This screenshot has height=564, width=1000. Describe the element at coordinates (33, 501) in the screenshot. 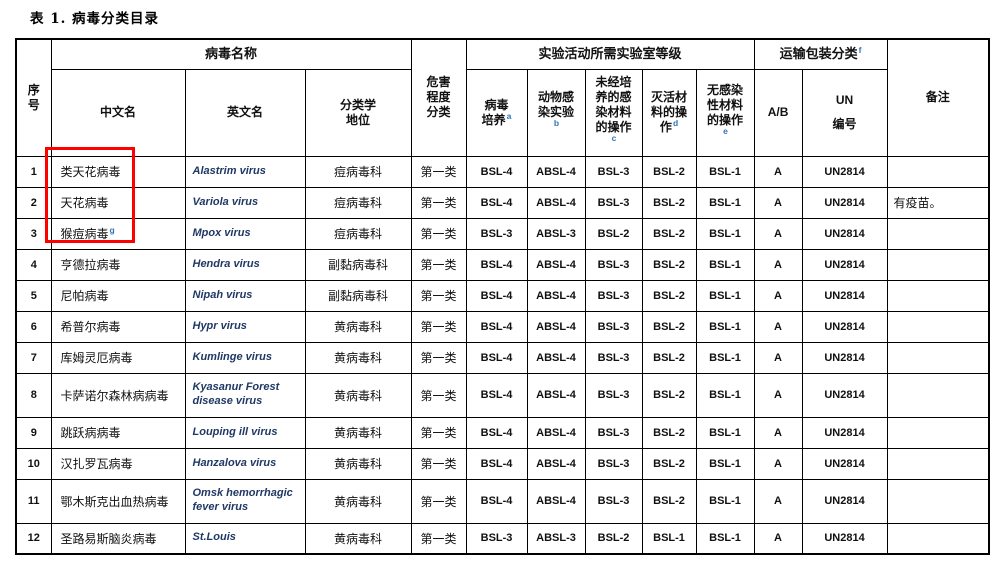

I see `row-number: 11` at that location.